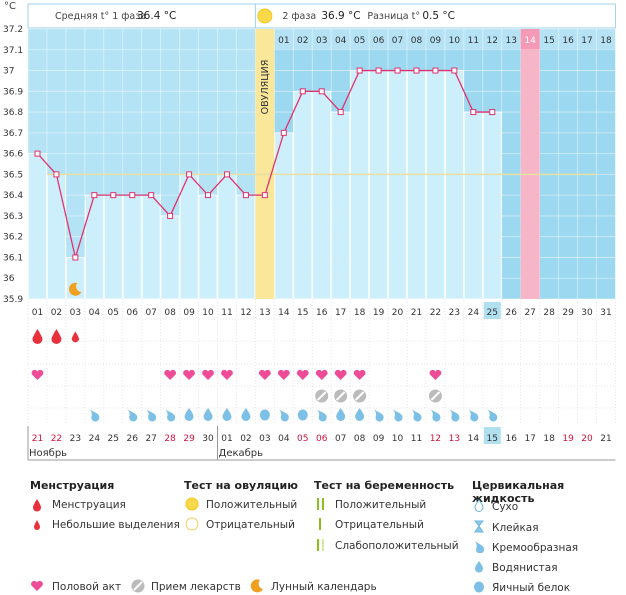  Describe the element at coordinates (492, 313) in the screenshot. I see `cycle-day-label: 25` at that location.